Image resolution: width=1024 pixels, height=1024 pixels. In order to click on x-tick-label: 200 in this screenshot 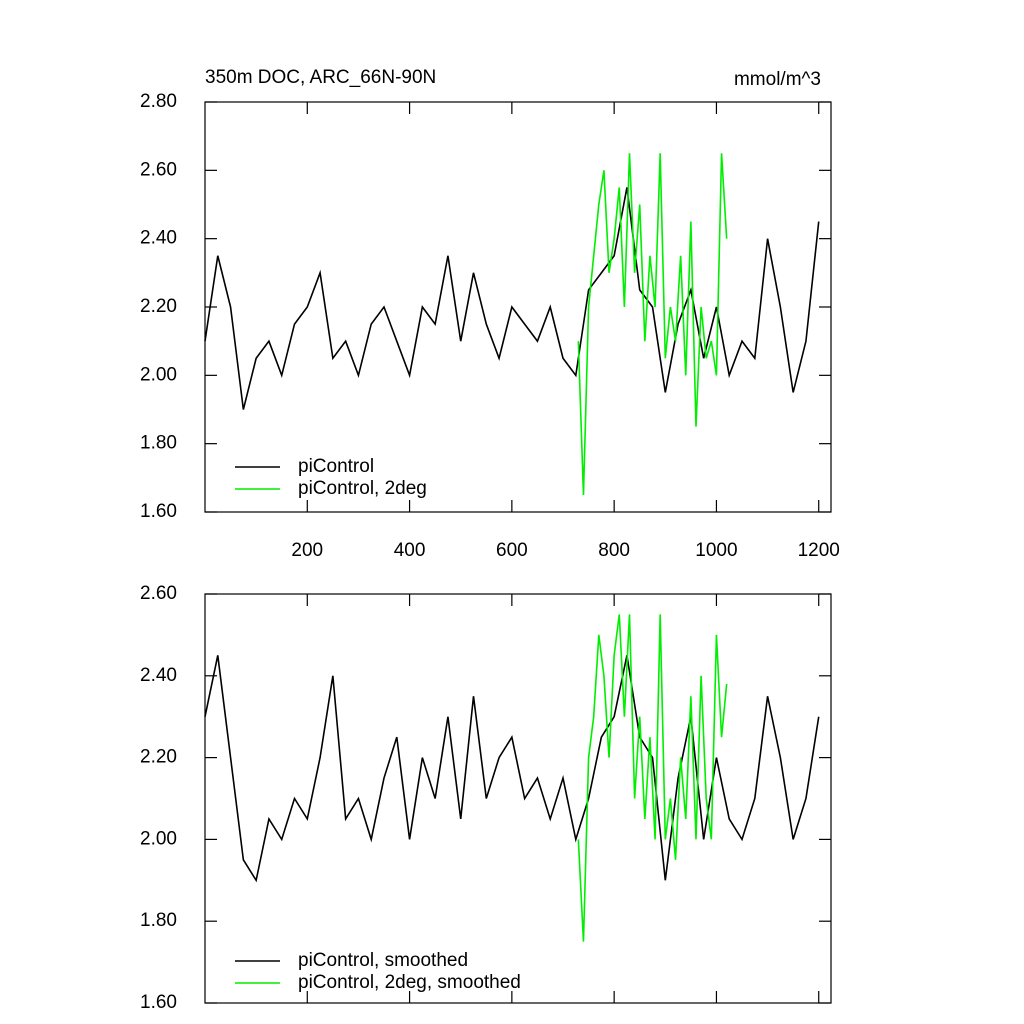, I will do `click(307, 550)`.